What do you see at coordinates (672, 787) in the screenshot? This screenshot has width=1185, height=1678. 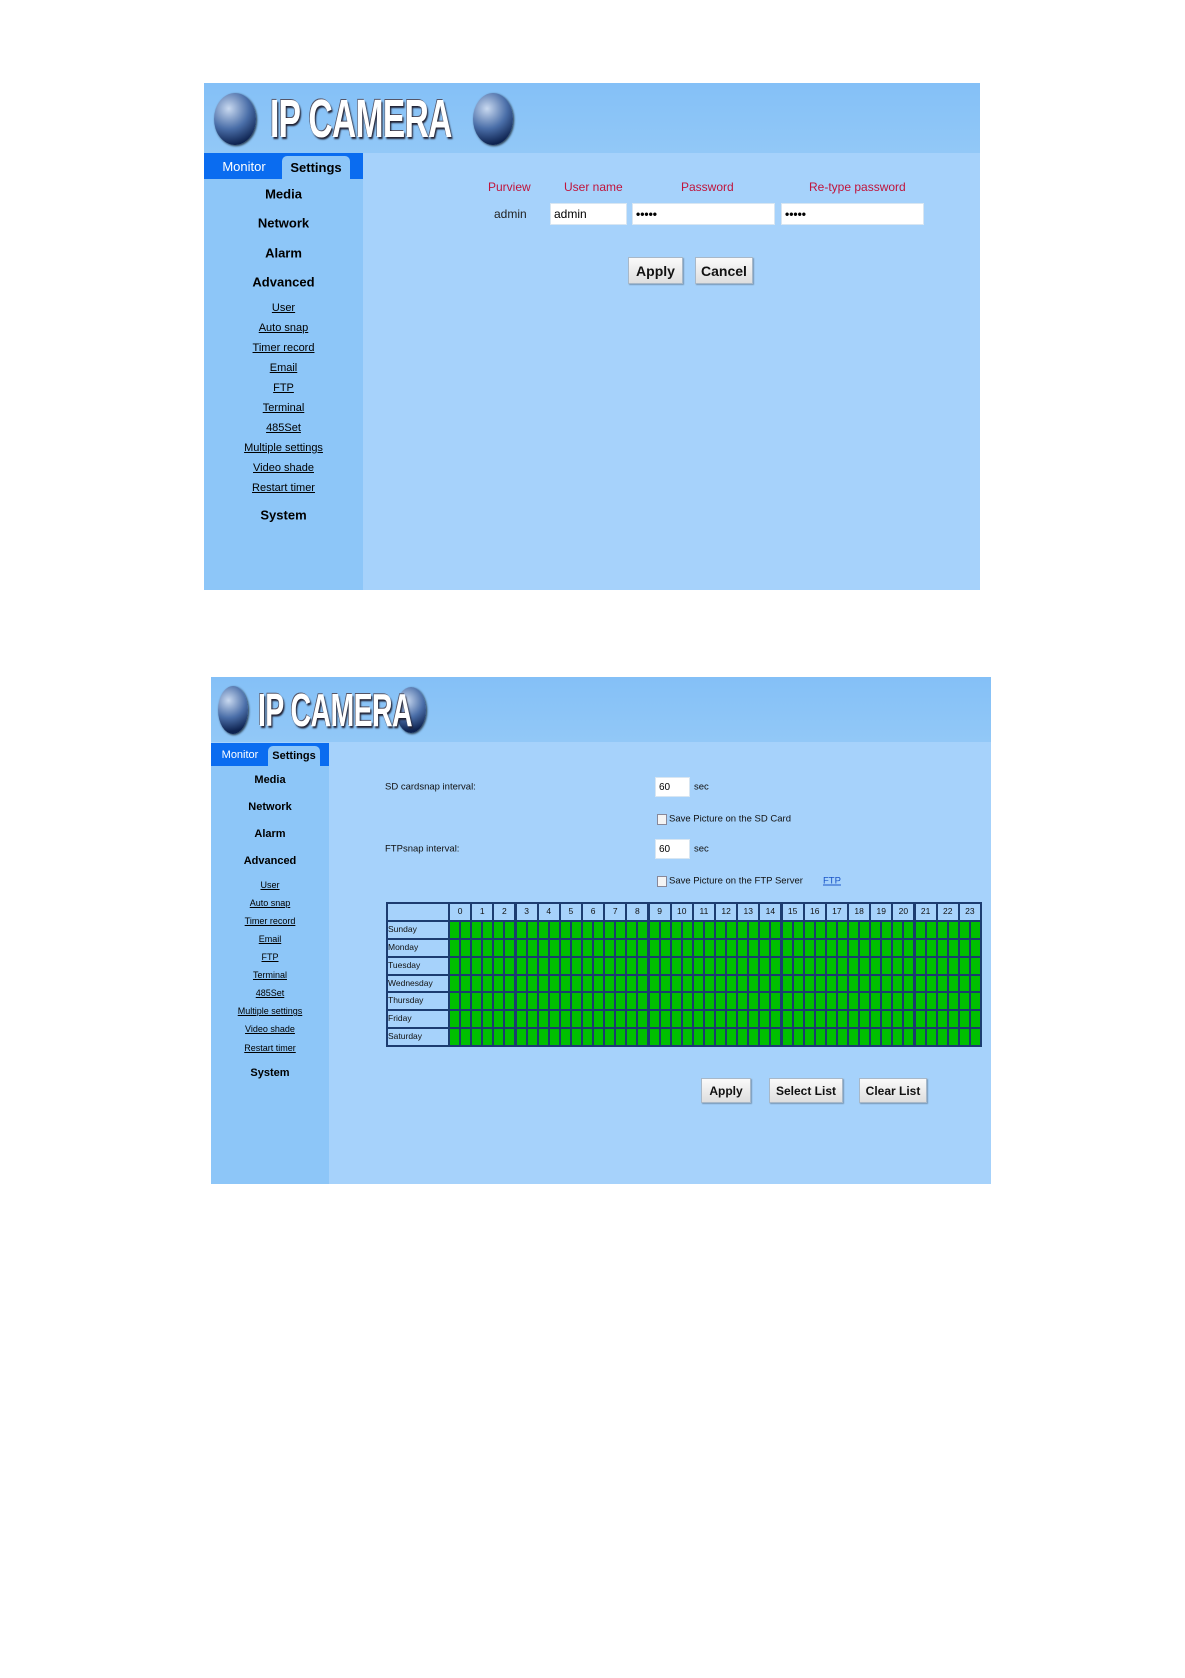 I see `sd-interval-input` at bounding box center [672, 787].